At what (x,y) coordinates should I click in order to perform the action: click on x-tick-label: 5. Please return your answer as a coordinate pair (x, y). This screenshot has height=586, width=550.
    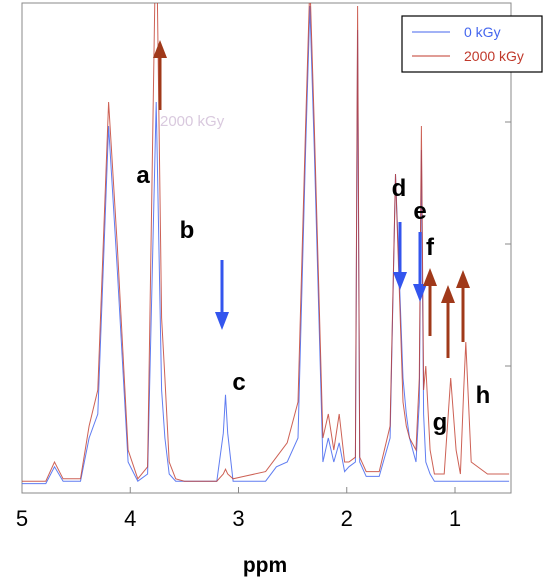
    Looking at the image, I should click on (22, 518).